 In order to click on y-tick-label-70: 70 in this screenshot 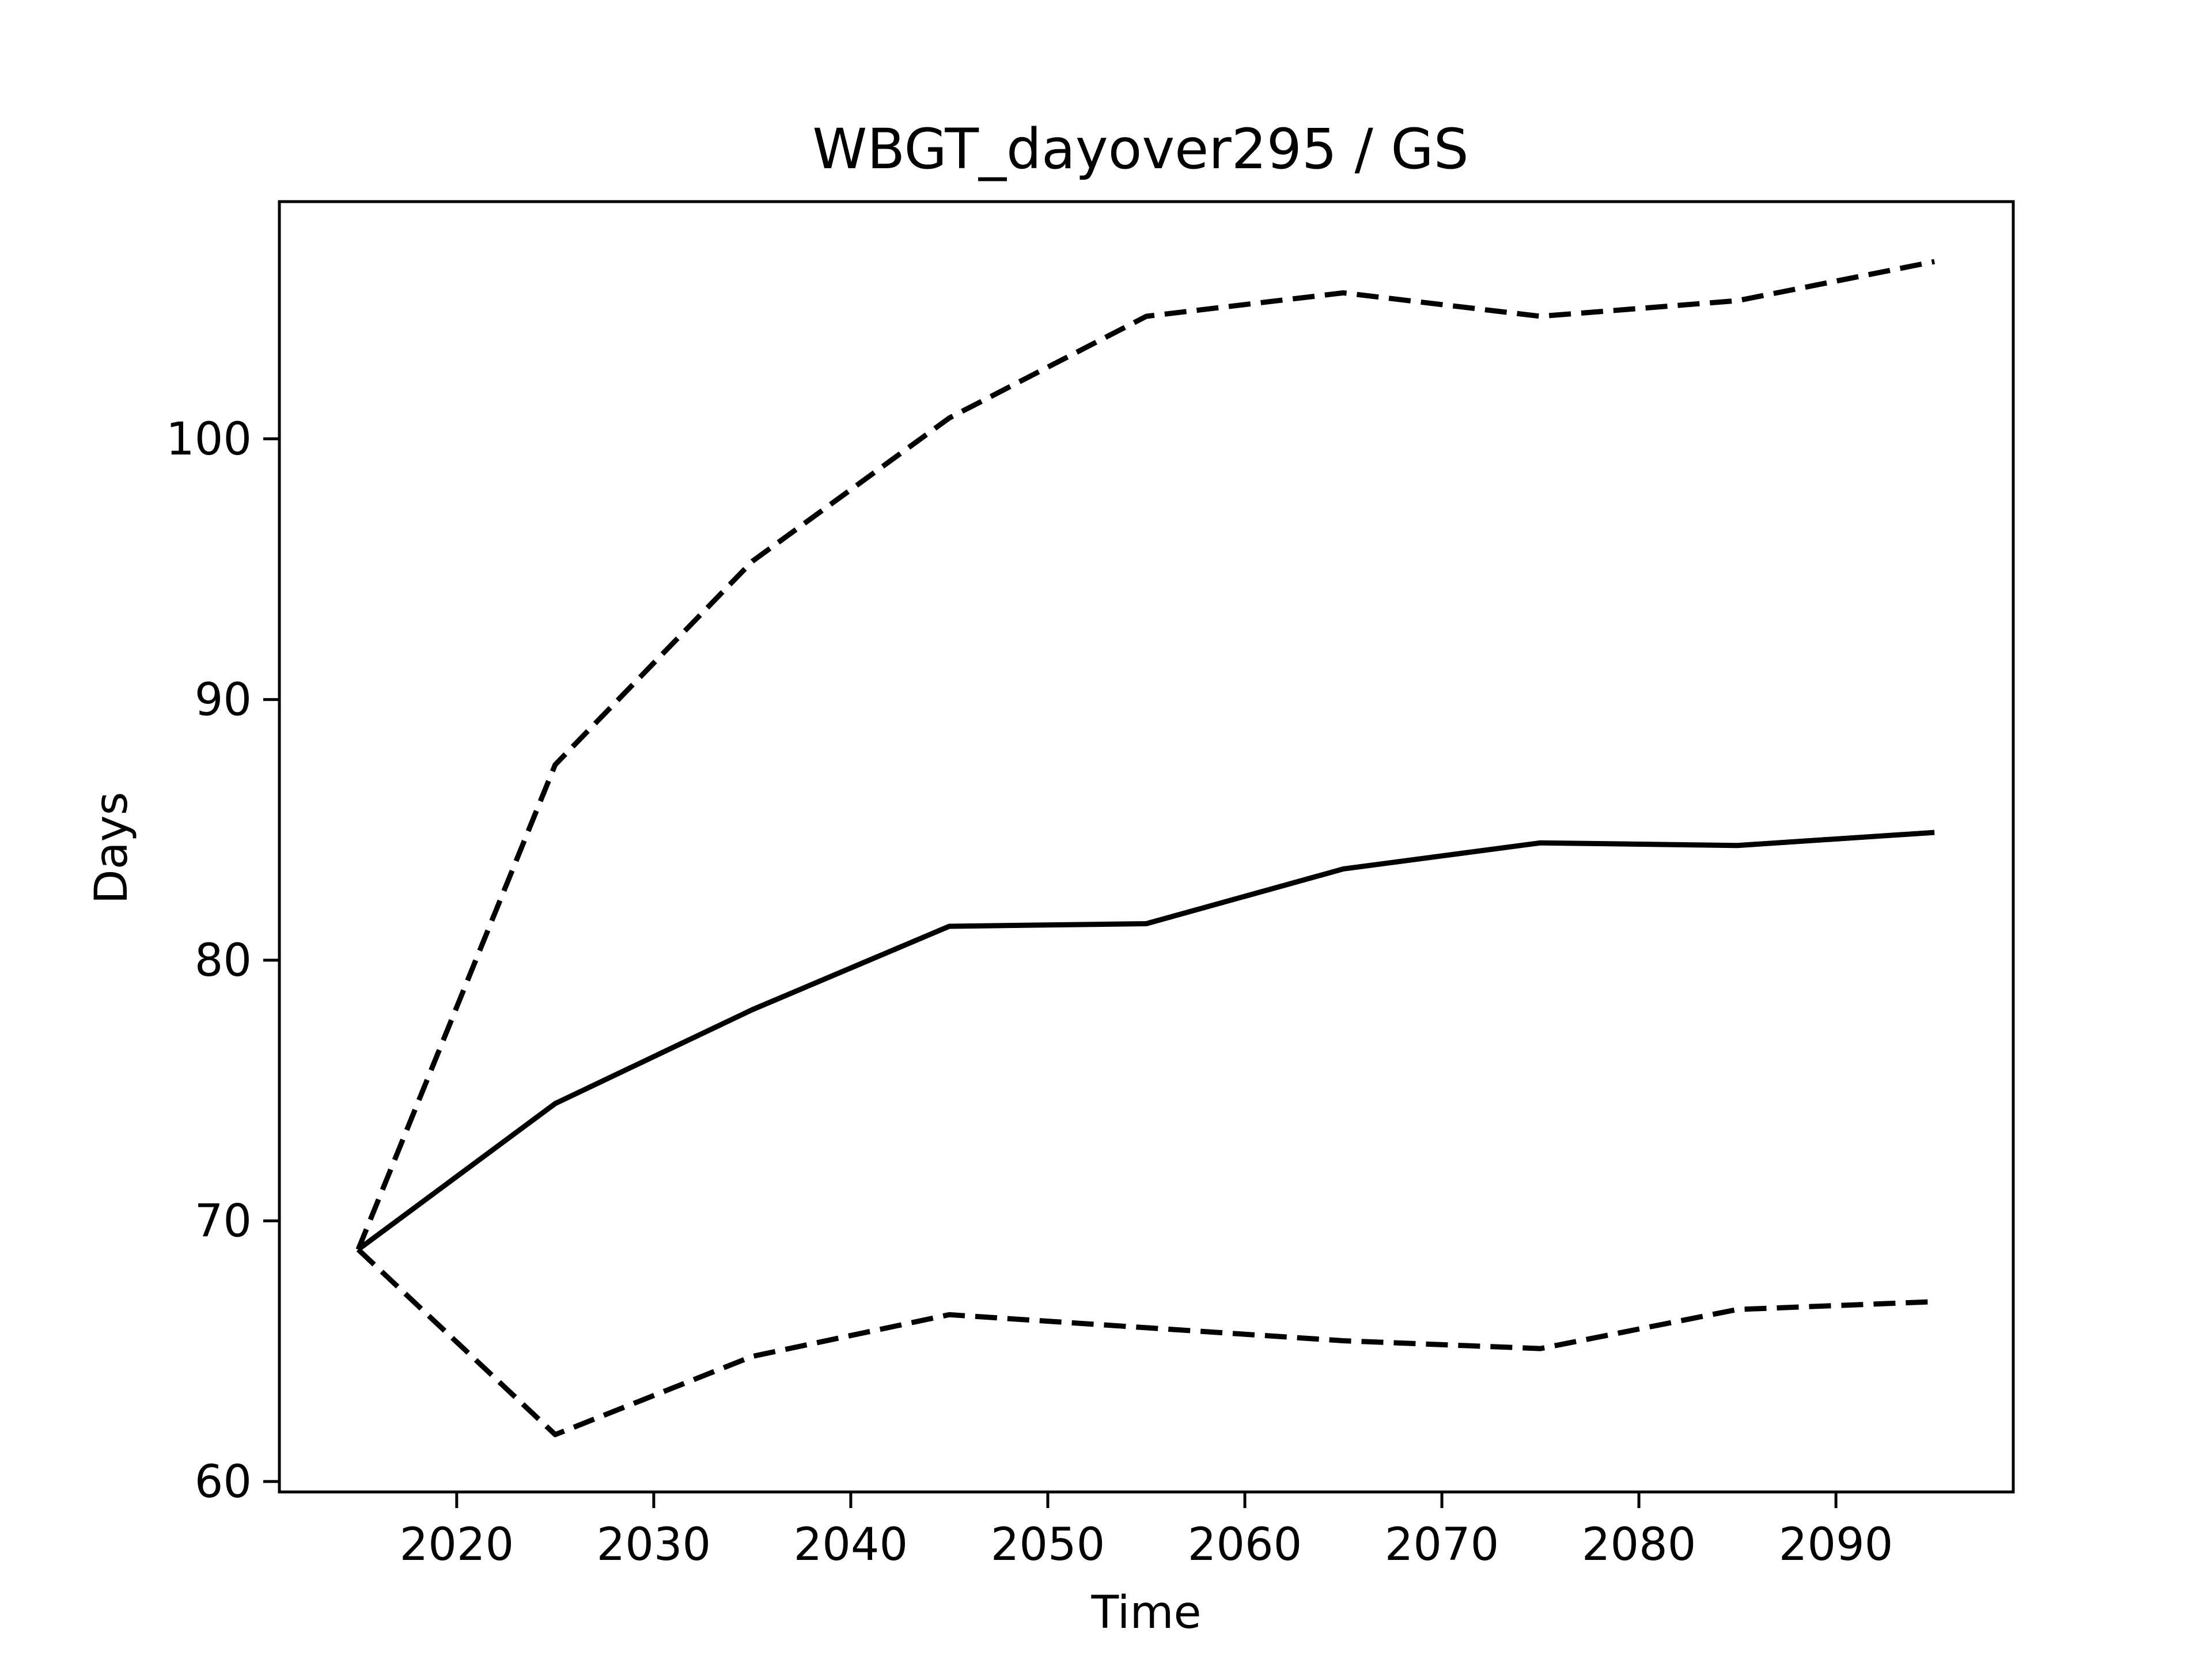, I will do `click(223, 1221)`.